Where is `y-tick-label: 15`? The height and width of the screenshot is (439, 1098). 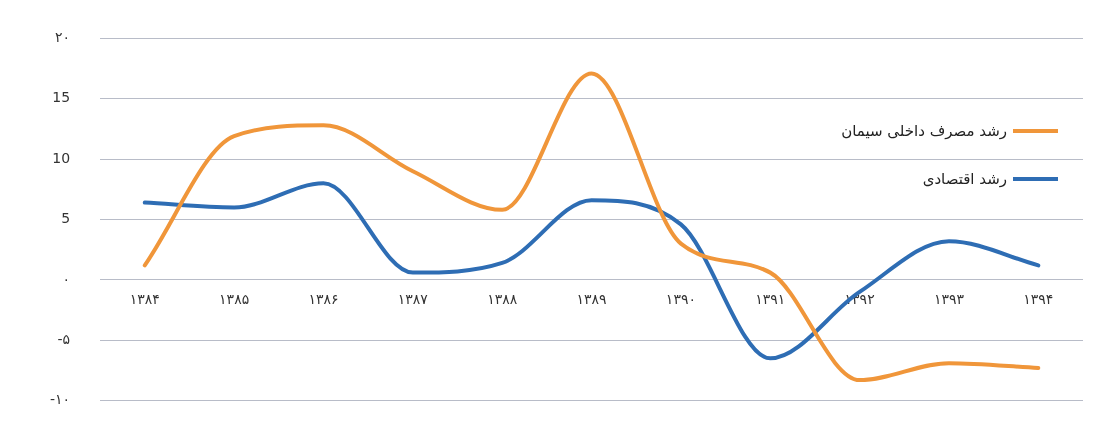 y-tick-label: 15 is located at coordinates (61, 97).